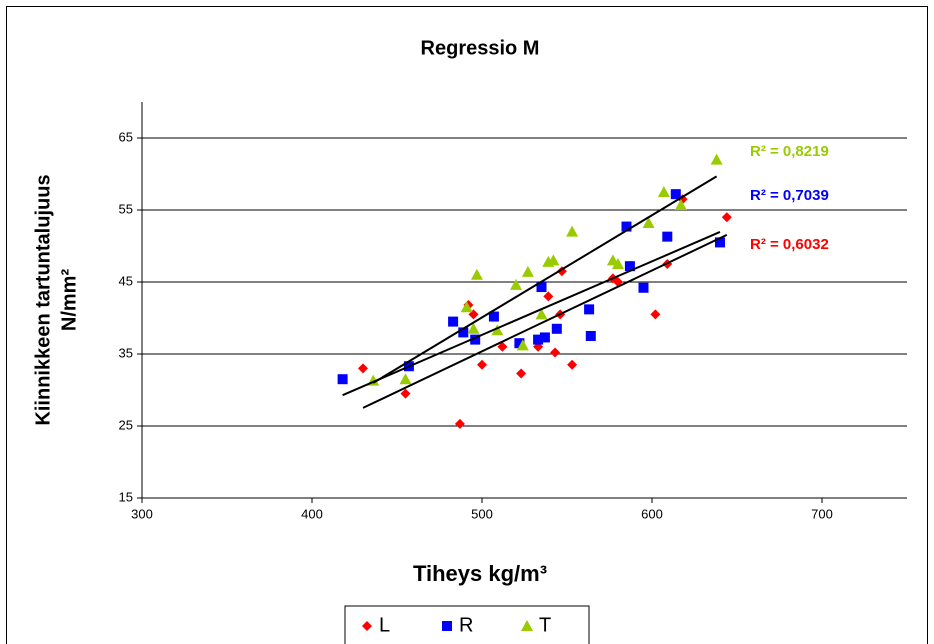 This screenshot has width=934, height=644. What do you see at coordinates (789, 151) in the screenshot?
I see `r-squared-label: R² = 0,8219` at bounding box center [789, 151].